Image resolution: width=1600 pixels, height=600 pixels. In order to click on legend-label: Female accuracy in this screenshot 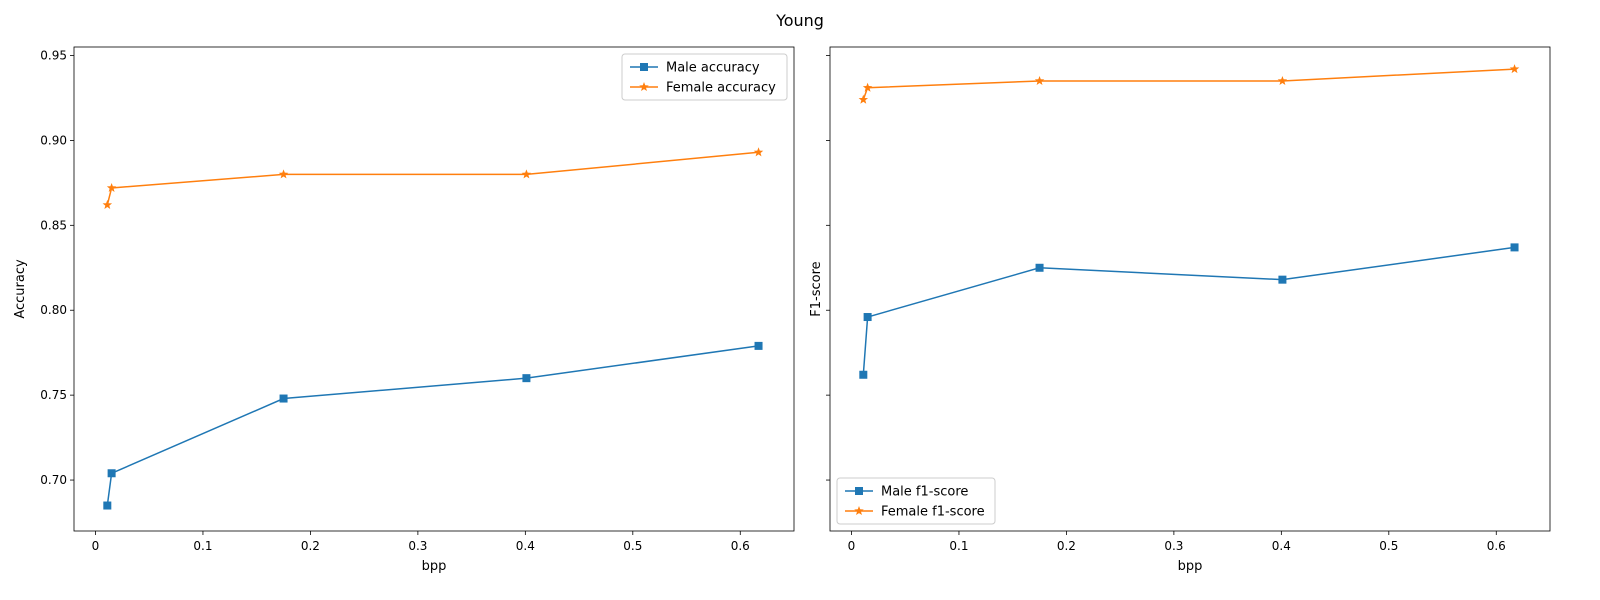, I will do `click(721, 88)`.